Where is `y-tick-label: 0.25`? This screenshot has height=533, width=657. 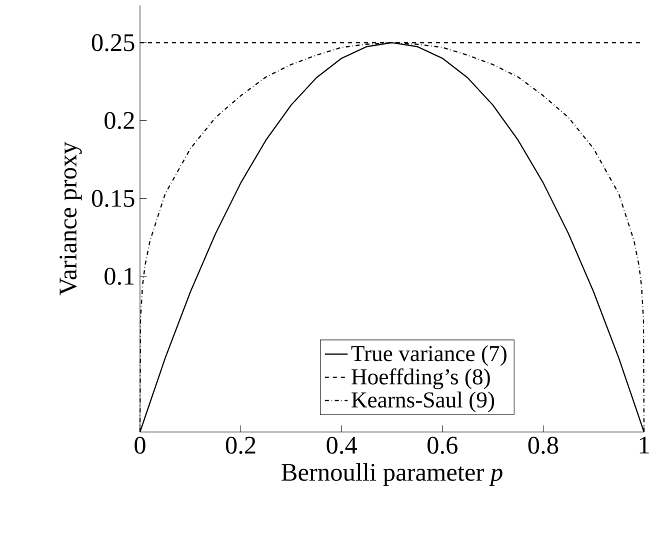
y-tick-label: 0.25 is located at coordinates (113, 43).